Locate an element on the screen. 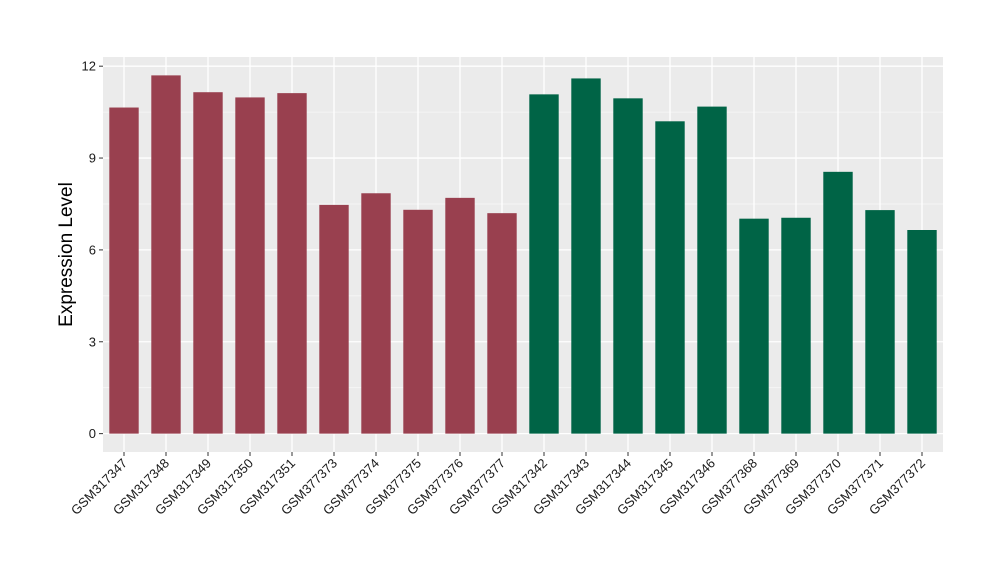 Image resolution: width=1000 pixels, height=580 pixels. y-tick-label: 3 is located at coordinates (92, 341).